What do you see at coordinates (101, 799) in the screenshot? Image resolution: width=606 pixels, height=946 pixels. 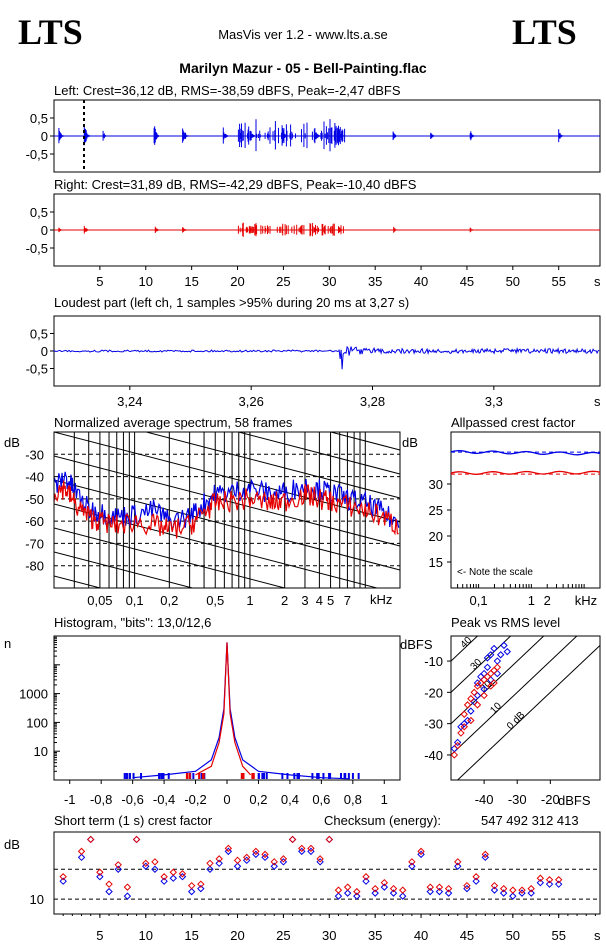 I see `histogram-xtick-label: -0,8` at bounding box center [101, 799].